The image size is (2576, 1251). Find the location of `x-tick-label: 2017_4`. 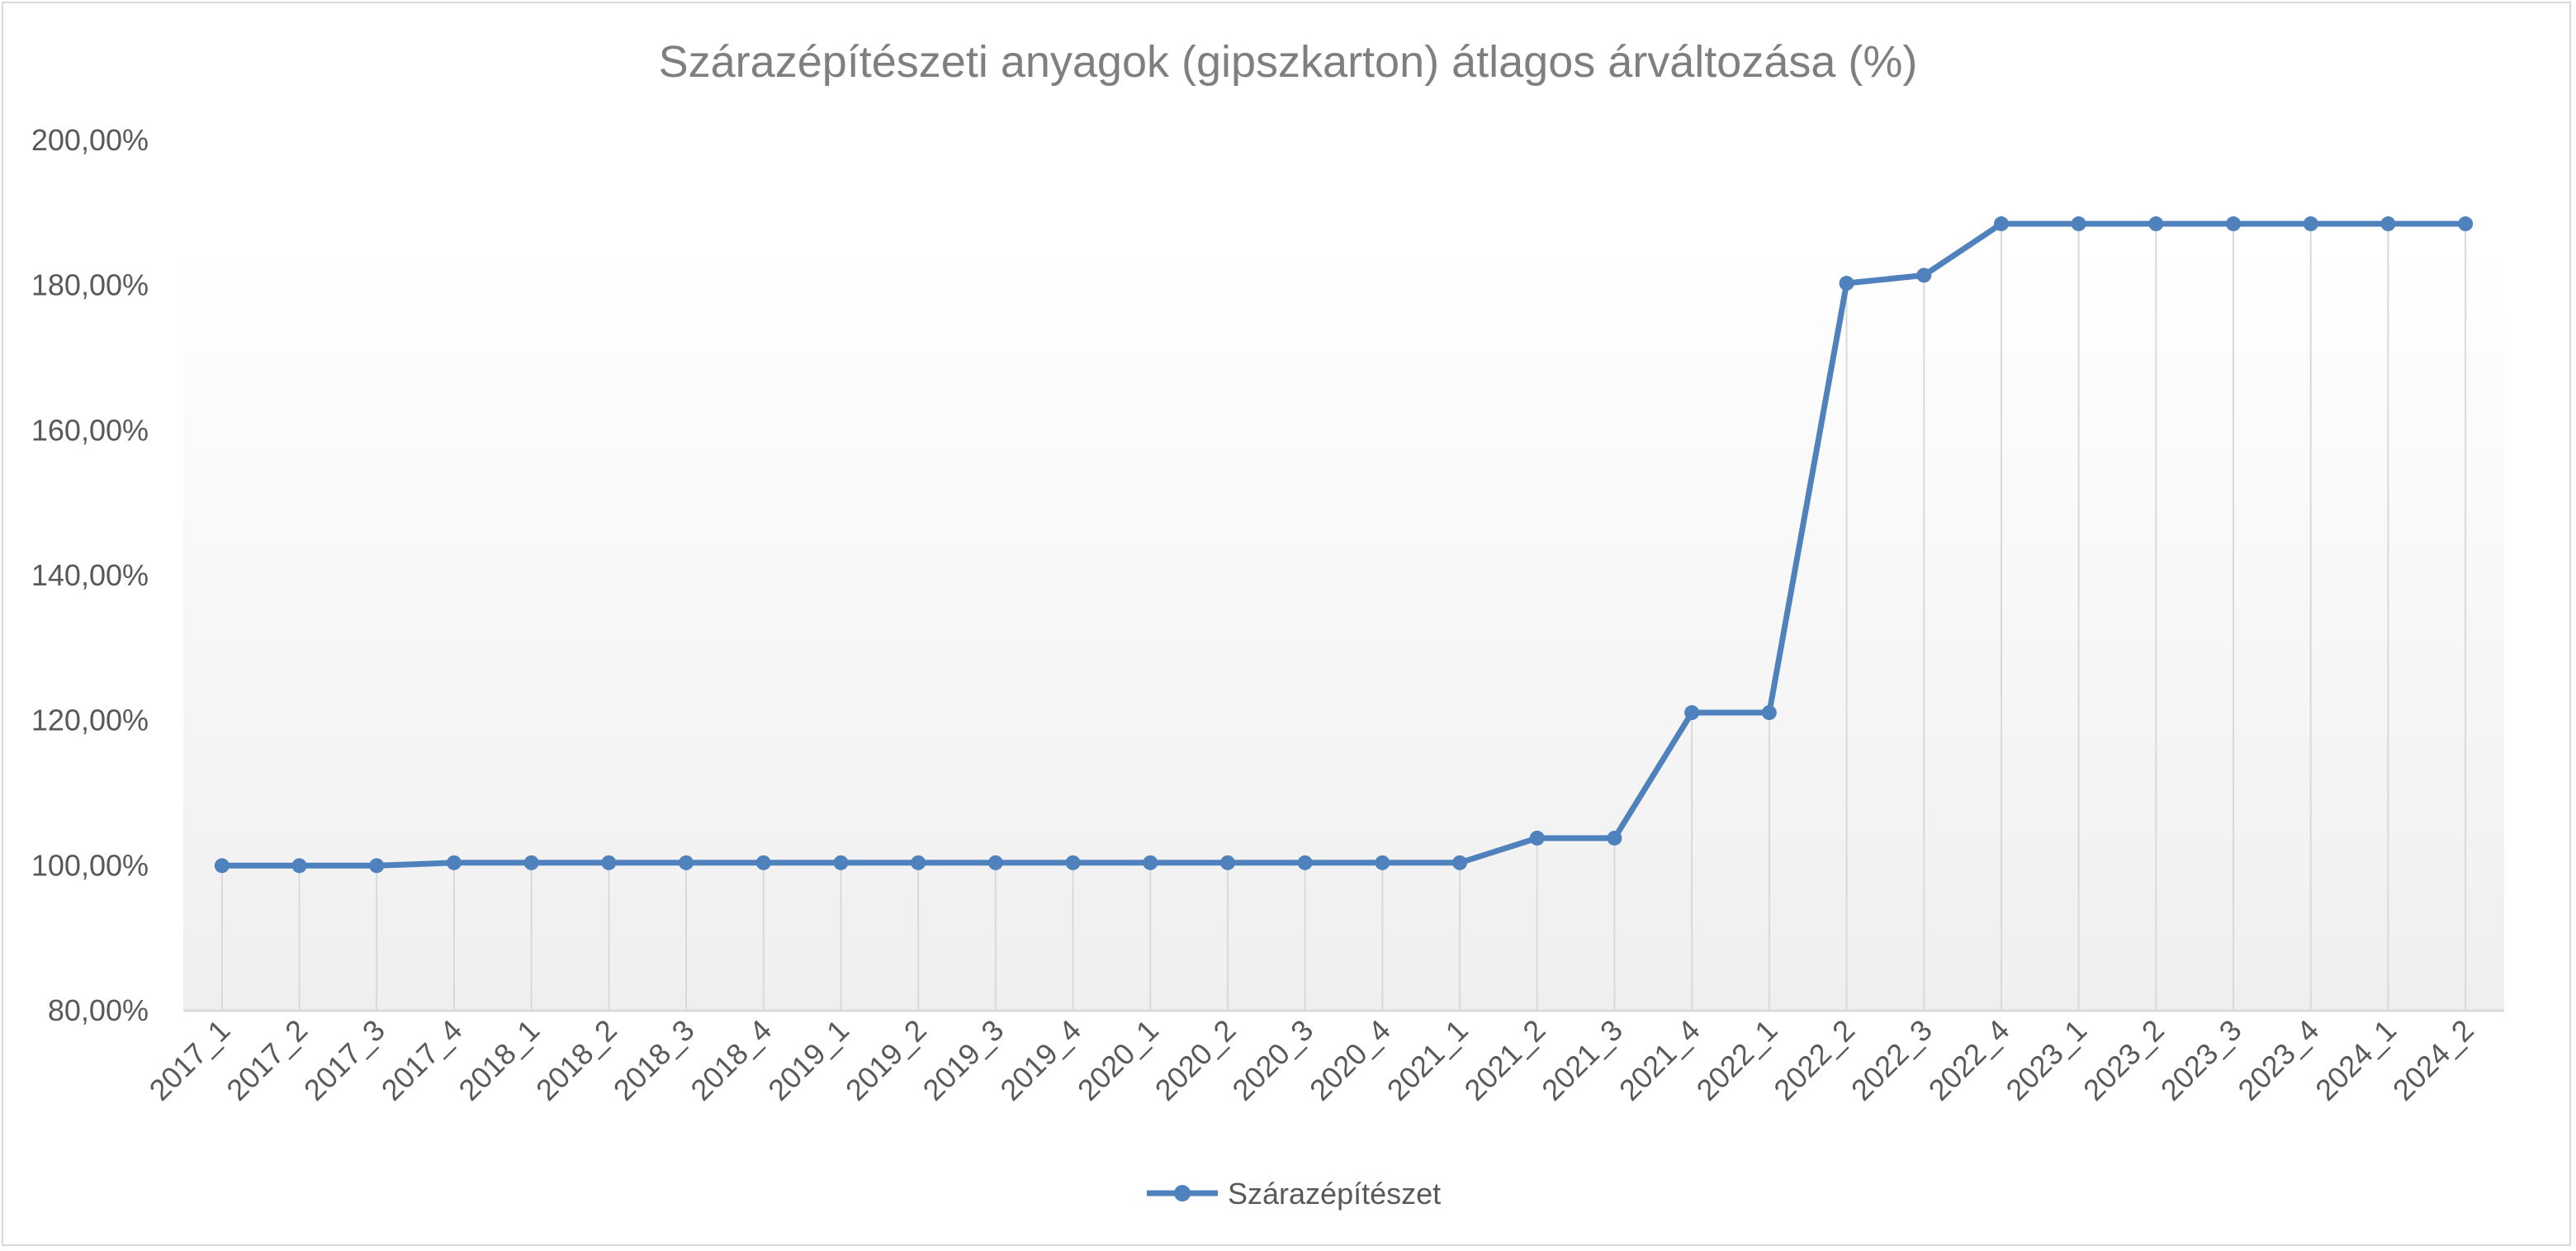

x-tick-label: 2017_4 is located at coordinates (422, 1060).